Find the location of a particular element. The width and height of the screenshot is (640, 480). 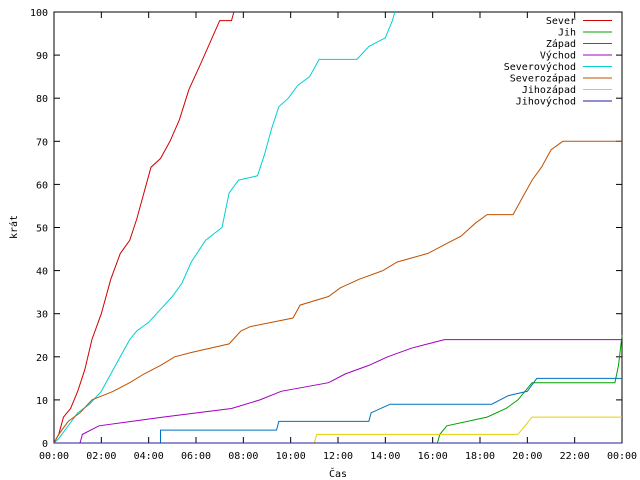

y-tick-label: 30 is located at coordinates (42, 315).